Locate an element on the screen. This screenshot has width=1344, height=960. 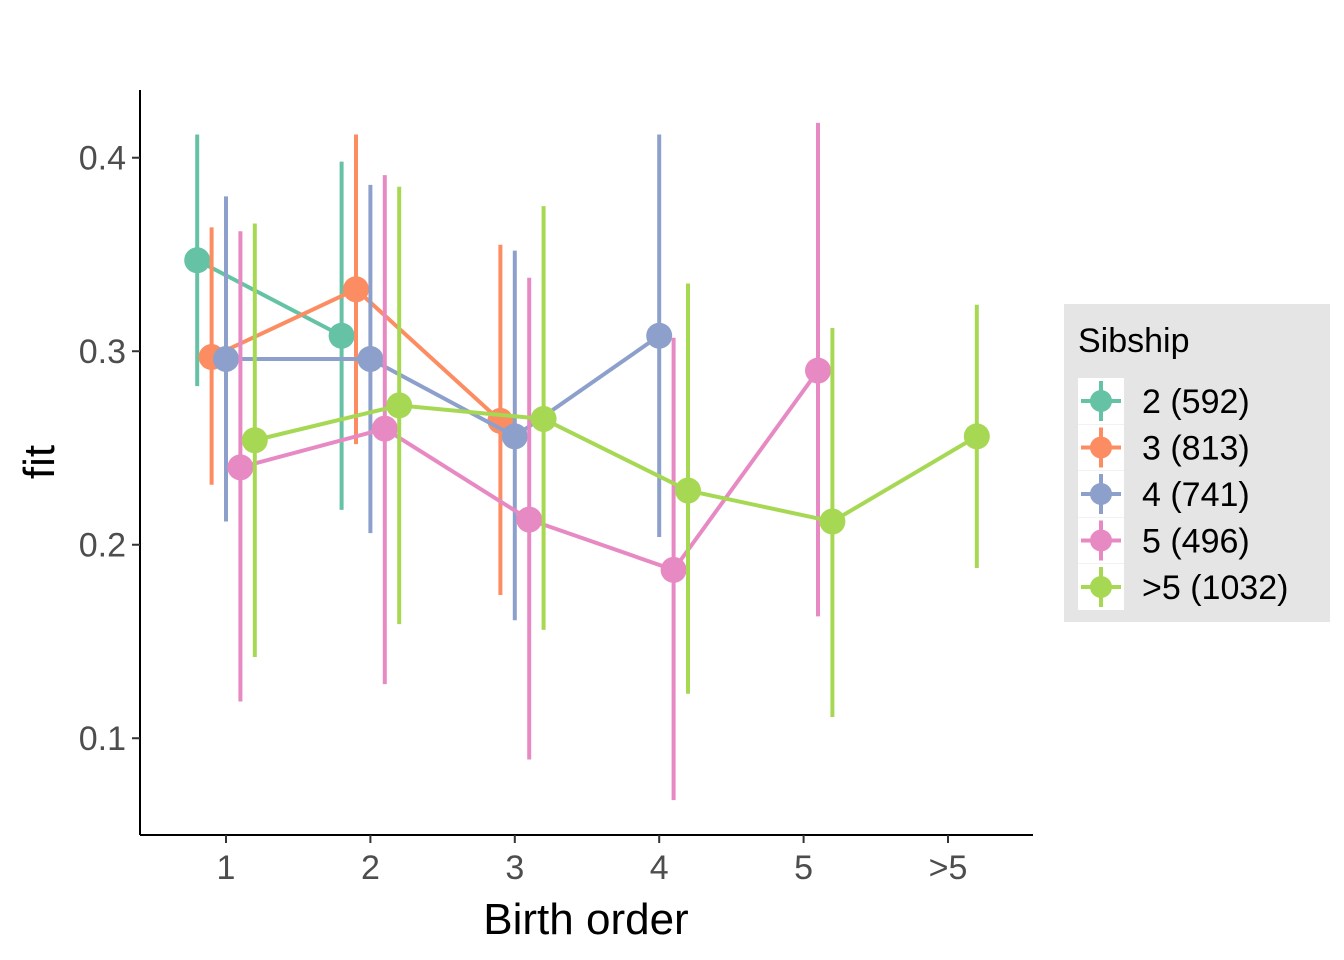
y-ticks: 0.1 0.2 0.3 0.4 is located at coordinates (109, 449).